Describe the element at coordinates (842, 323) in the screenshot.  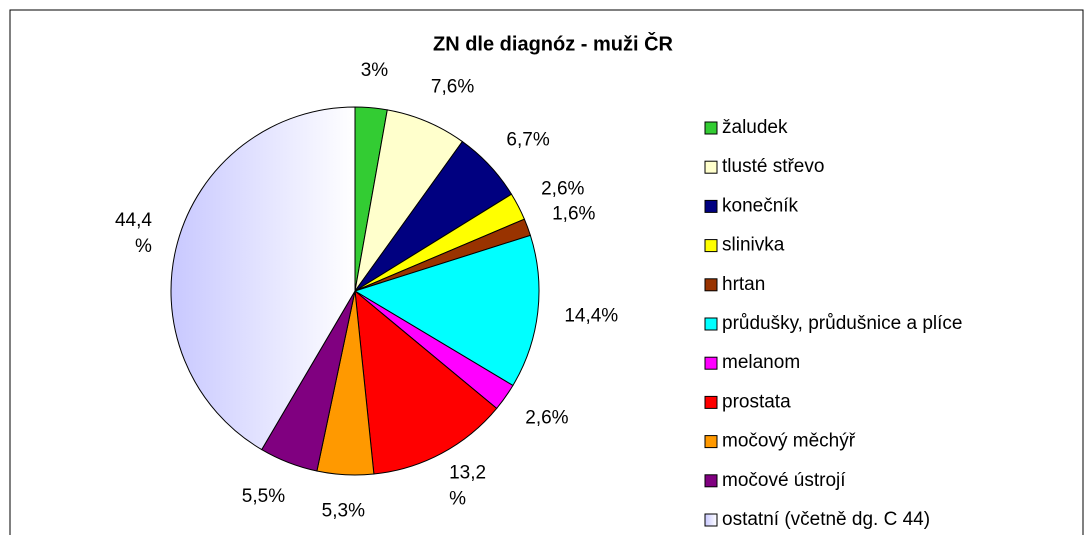
I see `legend-label: průdušky, průdušnice a plíce` at that location.